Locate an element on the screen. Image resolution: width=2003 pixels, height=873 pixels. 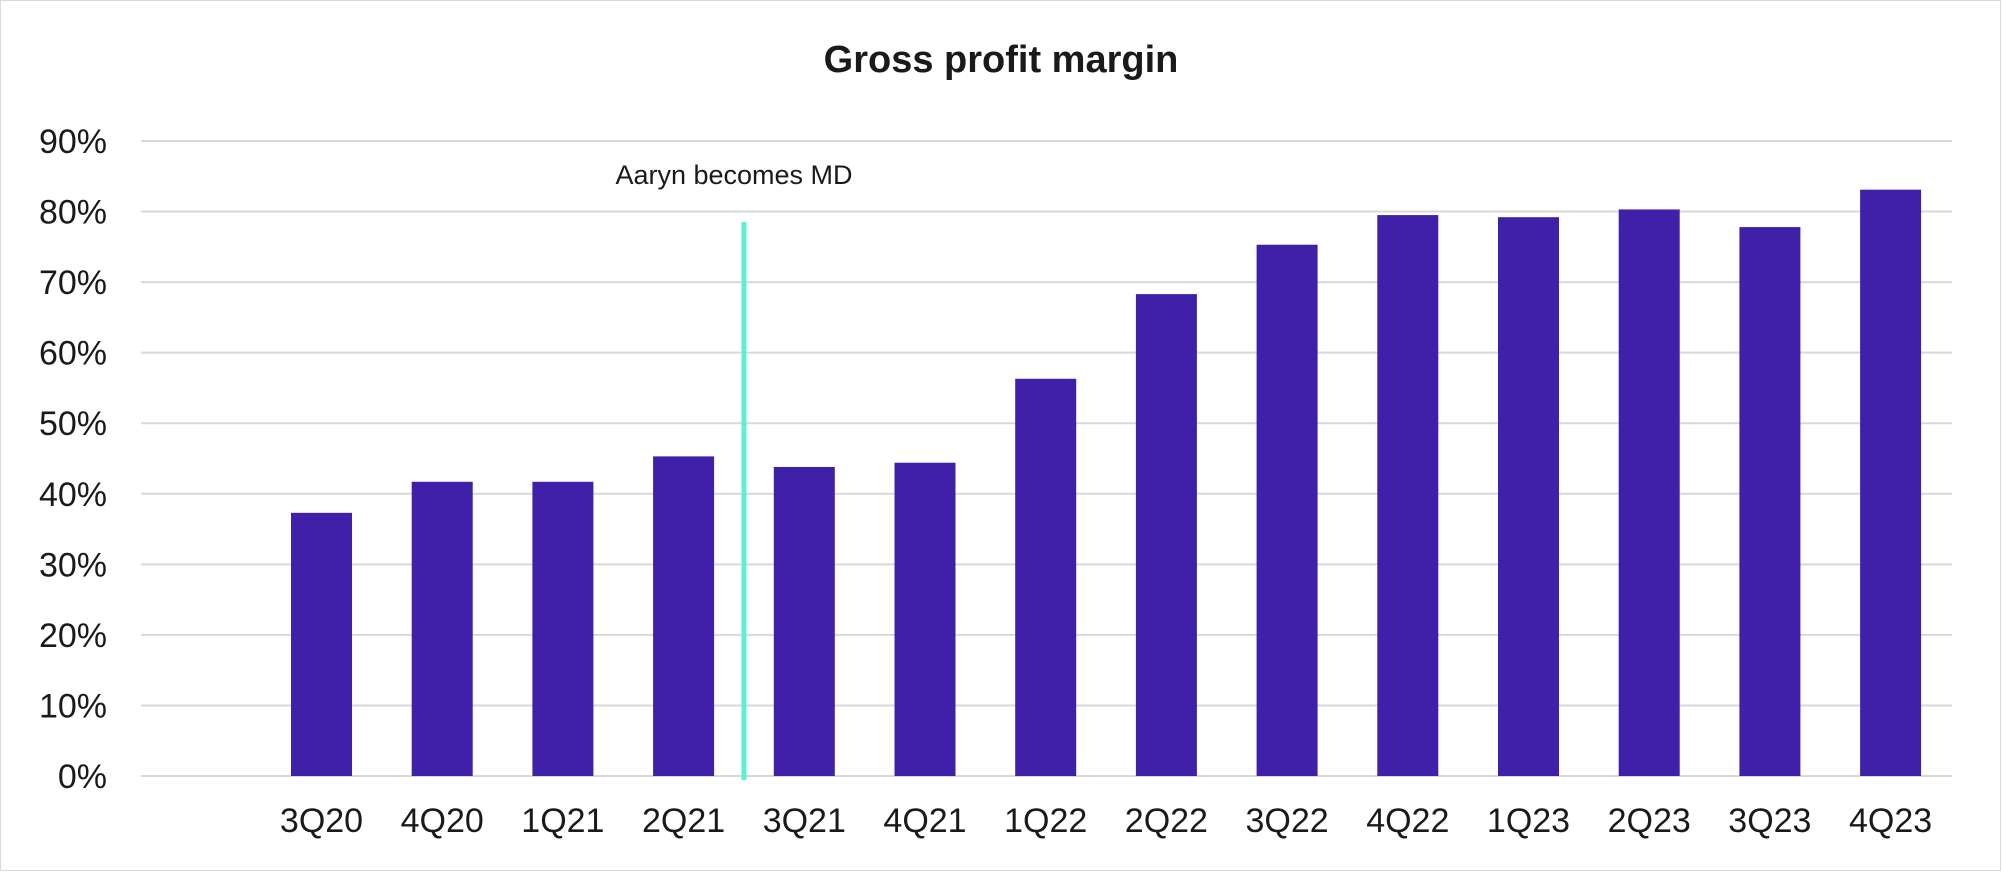
x-tick-label: 3Q21 is located at coordinates (804, 821).